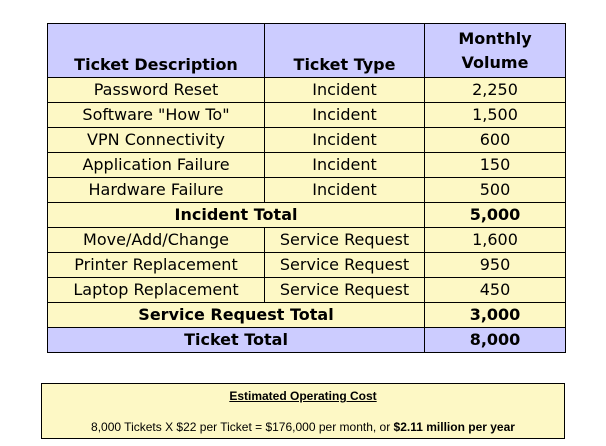 The image size is (606, 446). I want to click on table-row: Software "How To" Incident 1,500, so click(306, 115).